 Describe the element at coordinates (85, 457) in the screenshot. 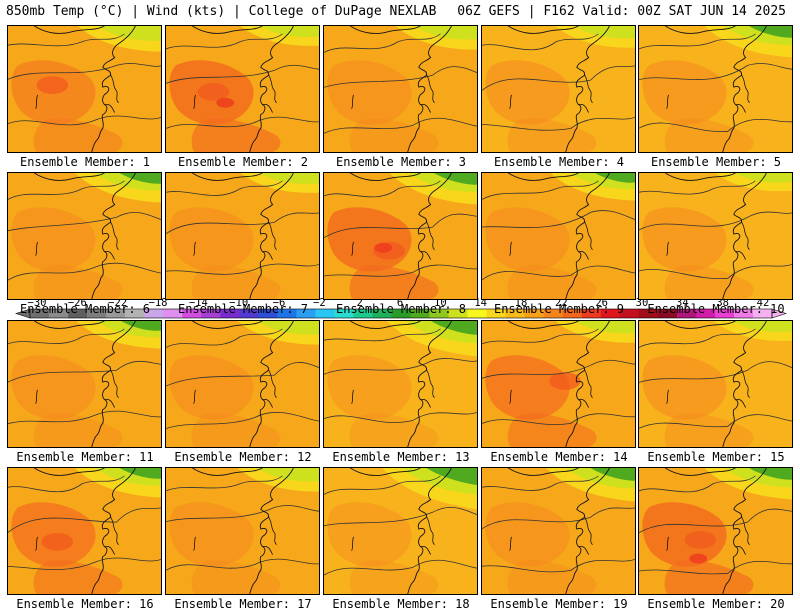

I see `ensemble-member-label: Ensemble Member: 11` at that location.